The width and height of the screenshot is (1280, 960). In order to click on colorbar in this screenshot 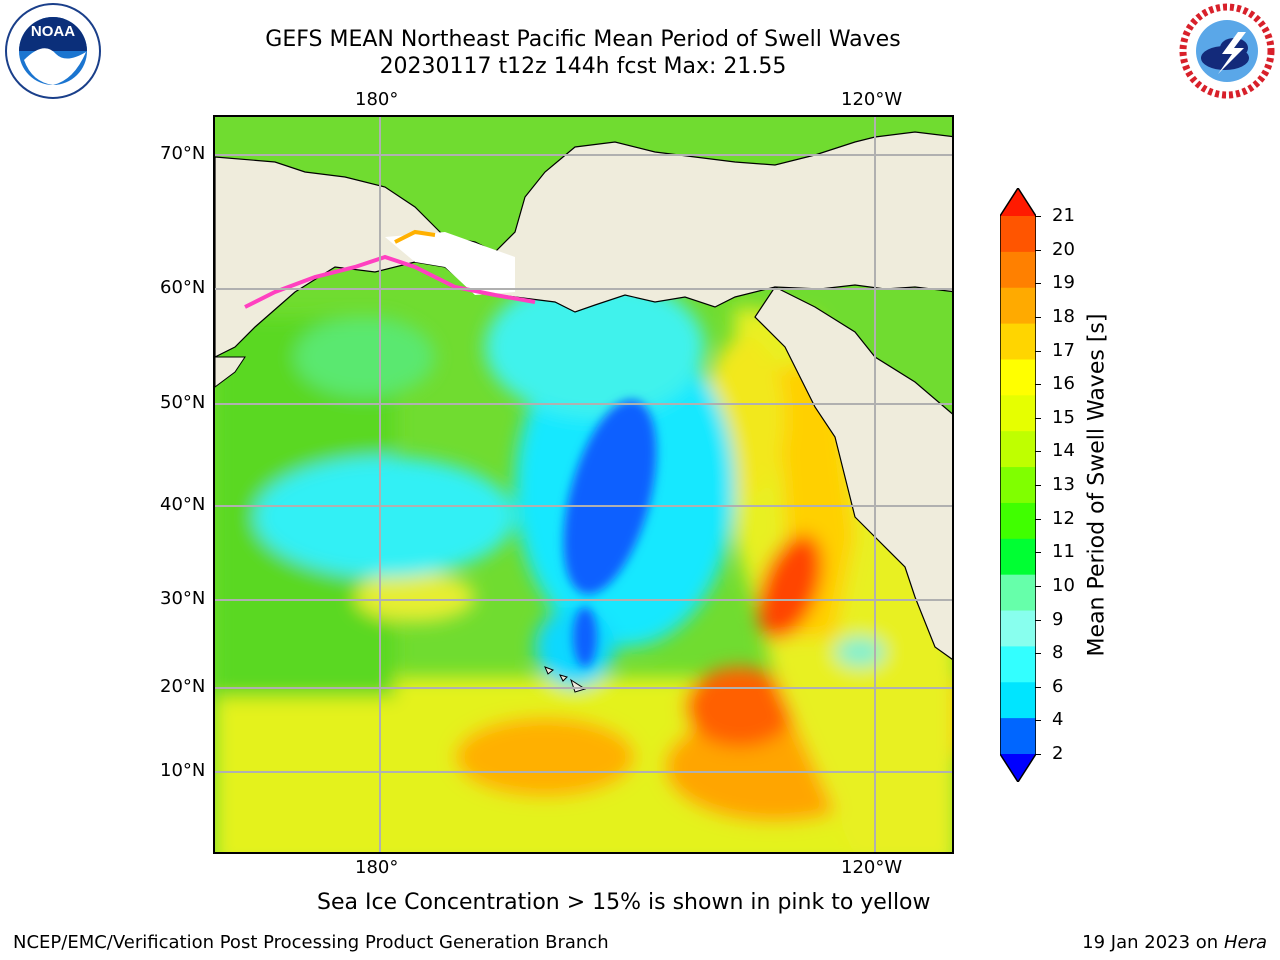, I will do `click(1018, 485)`.